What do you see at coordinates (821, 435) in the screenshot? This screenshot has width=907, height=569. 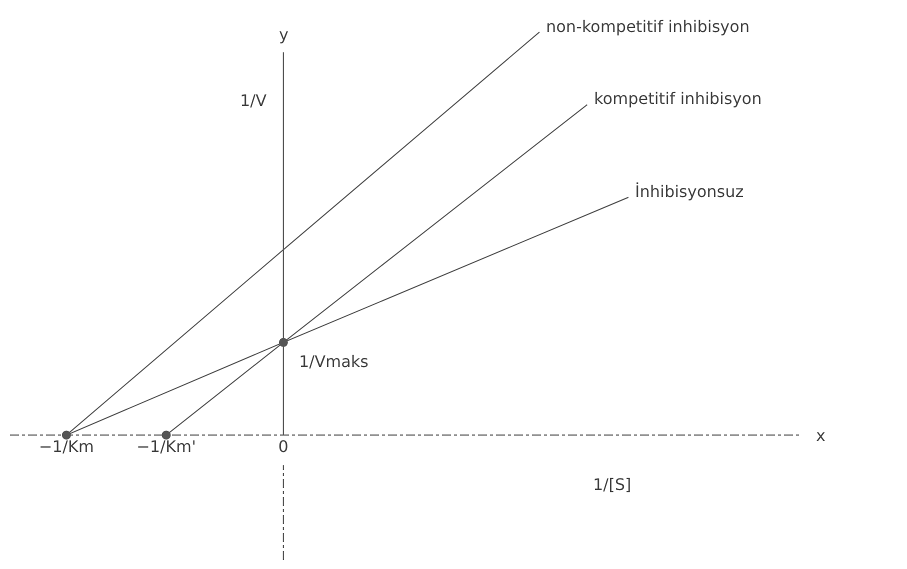 I see `text: x` at bounding box center [821, 435].